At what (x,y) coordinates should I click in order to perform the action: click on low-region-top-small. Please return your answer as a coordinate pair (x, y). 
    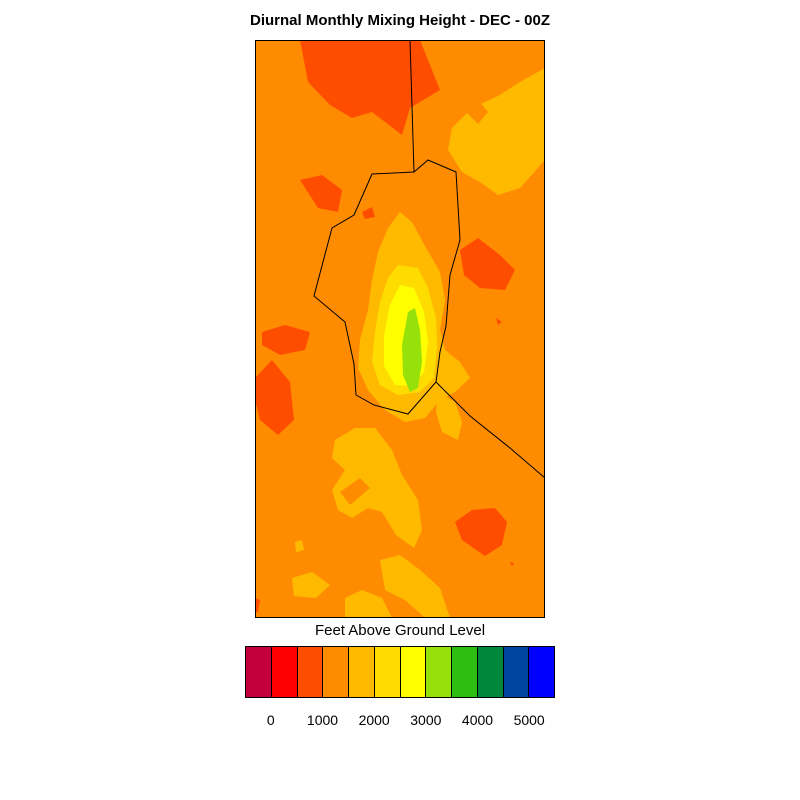
    Looking at the image, I should click on (340, 107).